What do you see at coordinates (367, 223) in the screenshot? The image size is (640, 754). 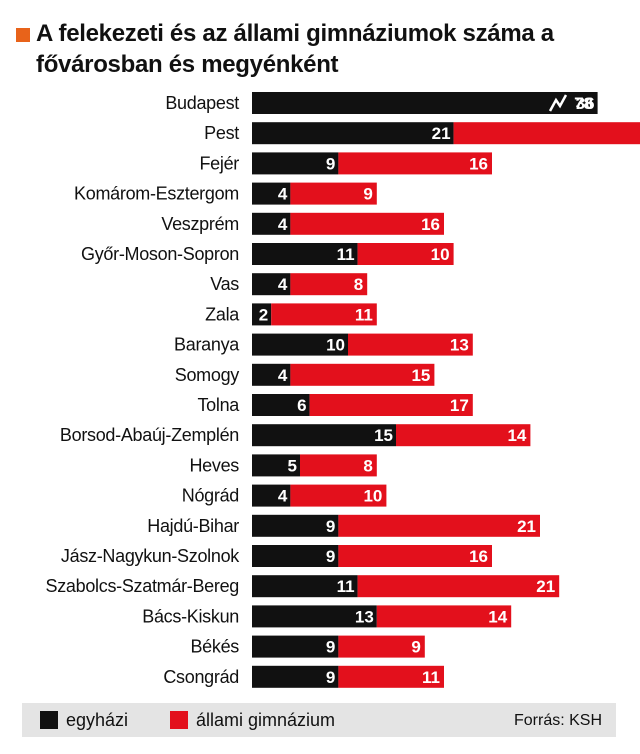 I see `bar-state-veszprem` at bounding box center [367, 223].